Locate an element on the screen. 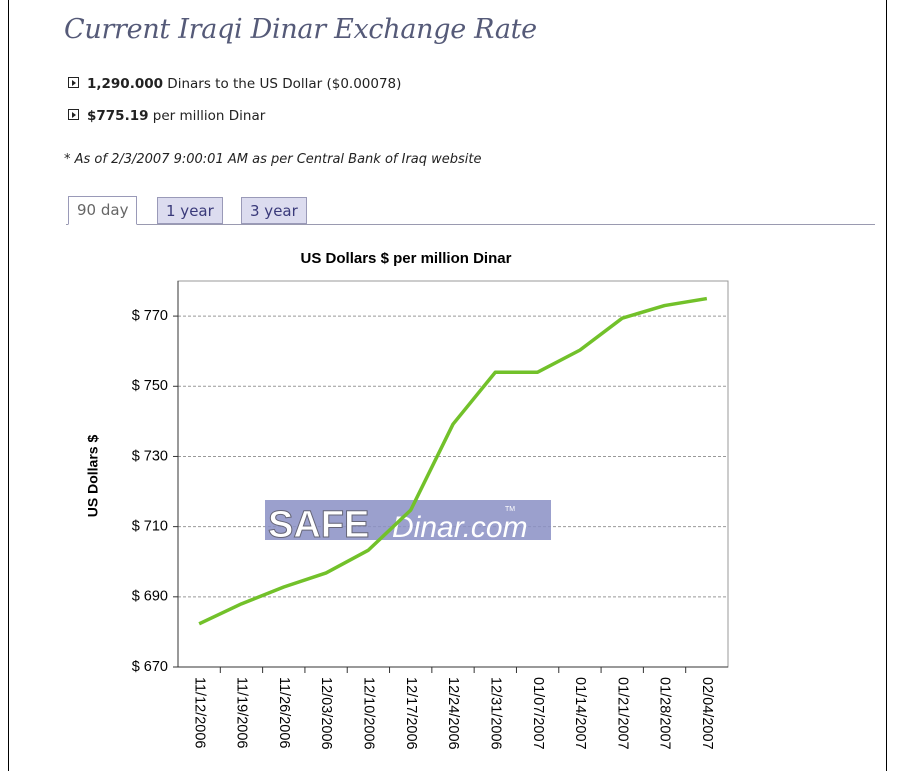 The height and width of the screenshot is (771, 898). x-tick-label: 12/31/2006 is located at coordinates (495, 713).